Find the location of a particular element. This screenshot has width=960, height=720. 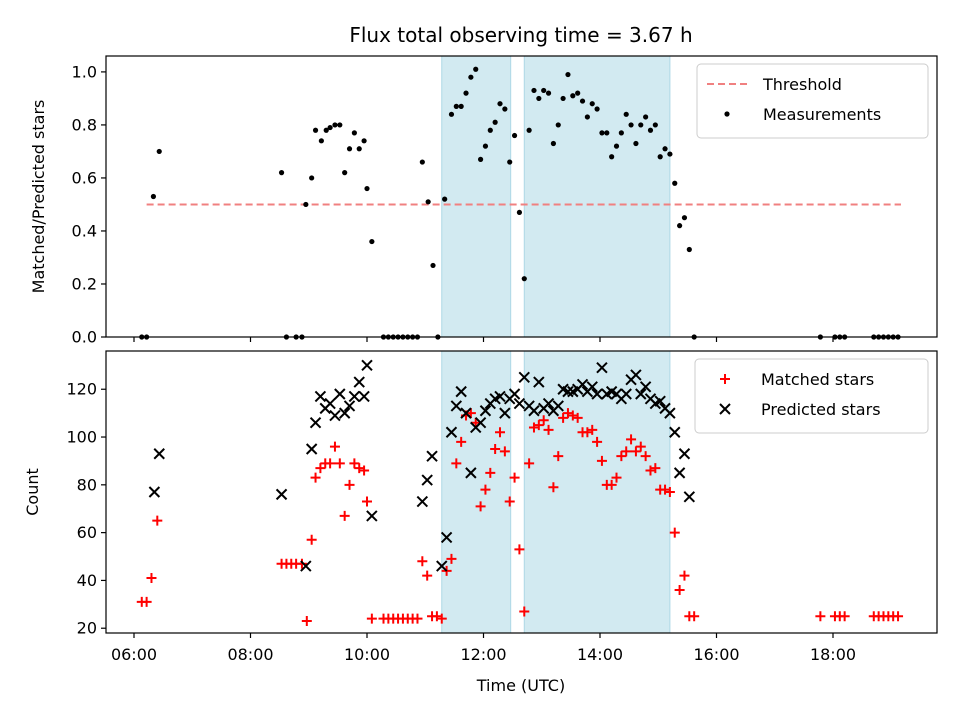

y-tick-label: 0.6 is located at coordinates (84, 177).